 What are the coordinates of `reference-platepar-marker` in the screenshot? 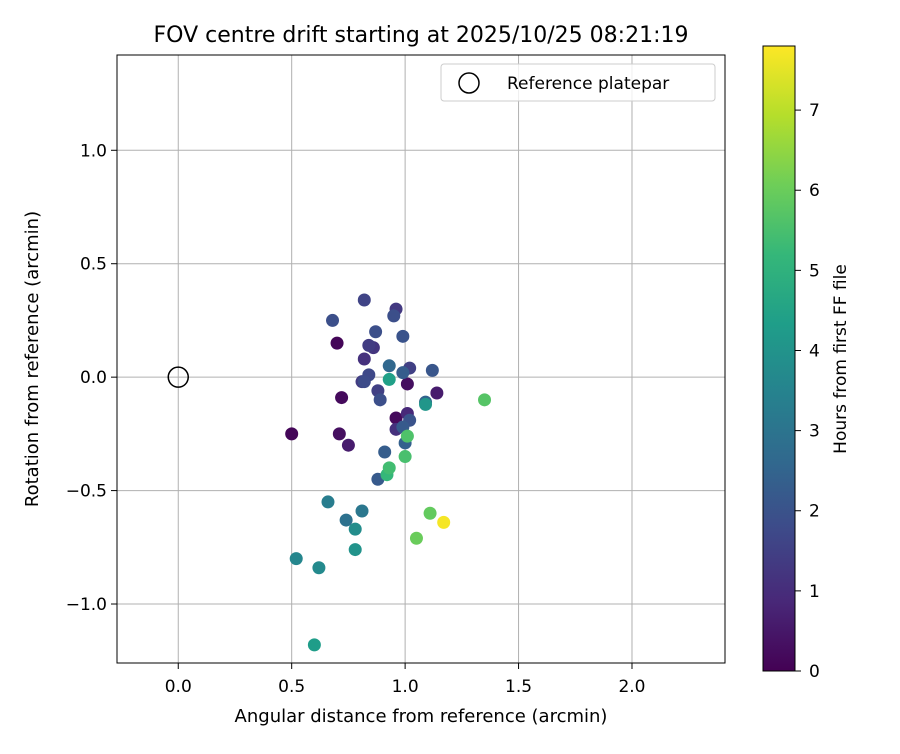 It's located at (178, 377).